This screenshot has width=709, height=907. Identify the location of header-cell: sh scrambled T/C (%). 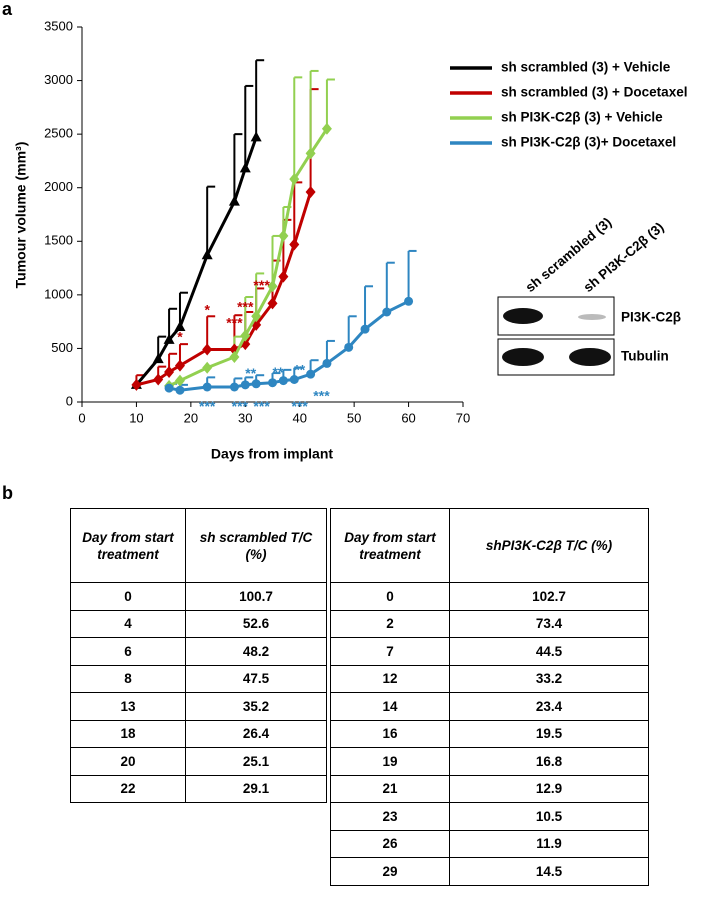
(256, 545).